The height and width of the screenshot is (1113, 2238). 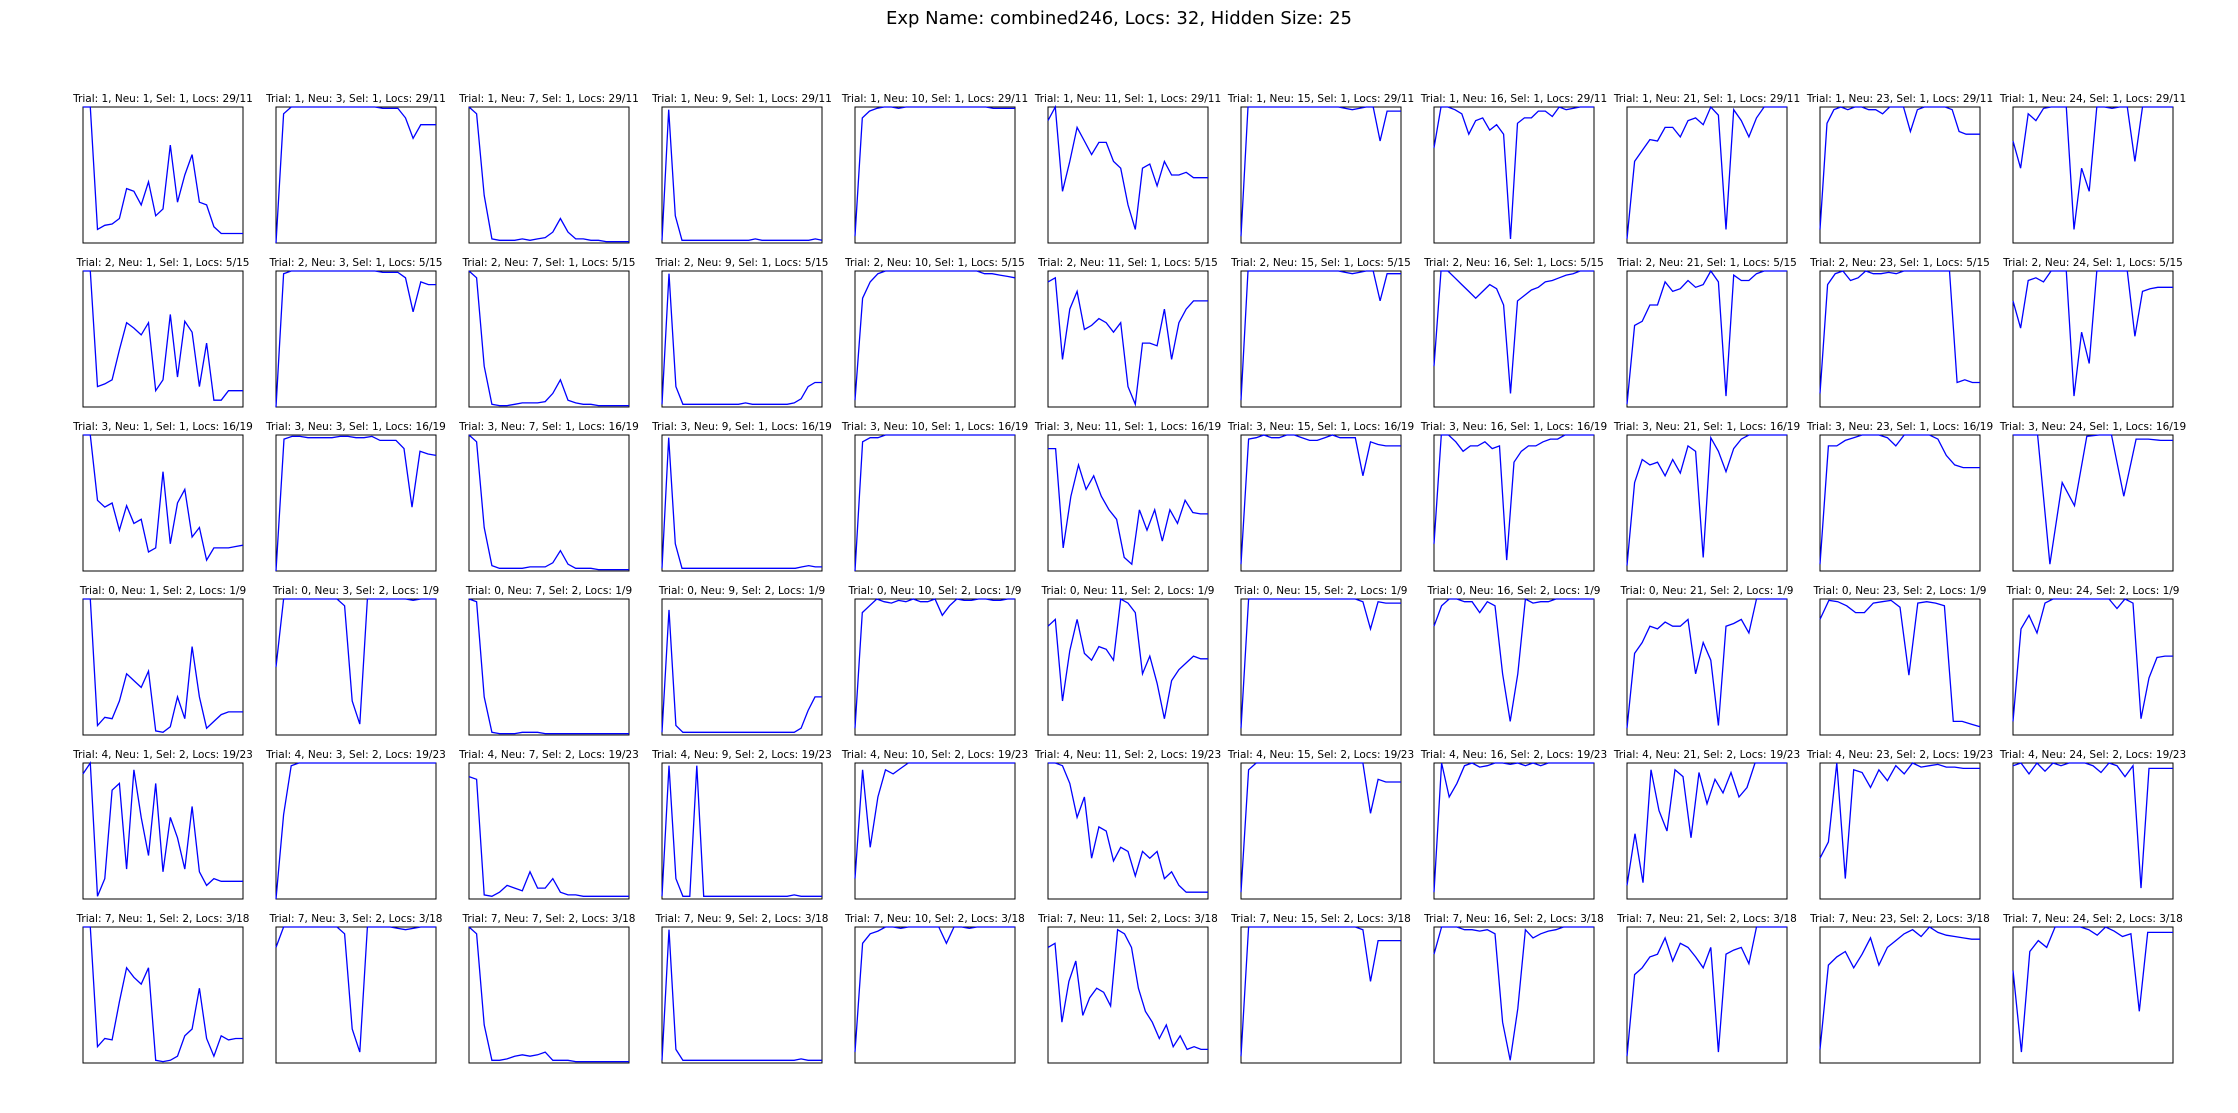 I want to click on subplot-title: Trial: 2, Neu: 16, Sel: 1, Locs: 5/15, so click(x=1513, y=263).